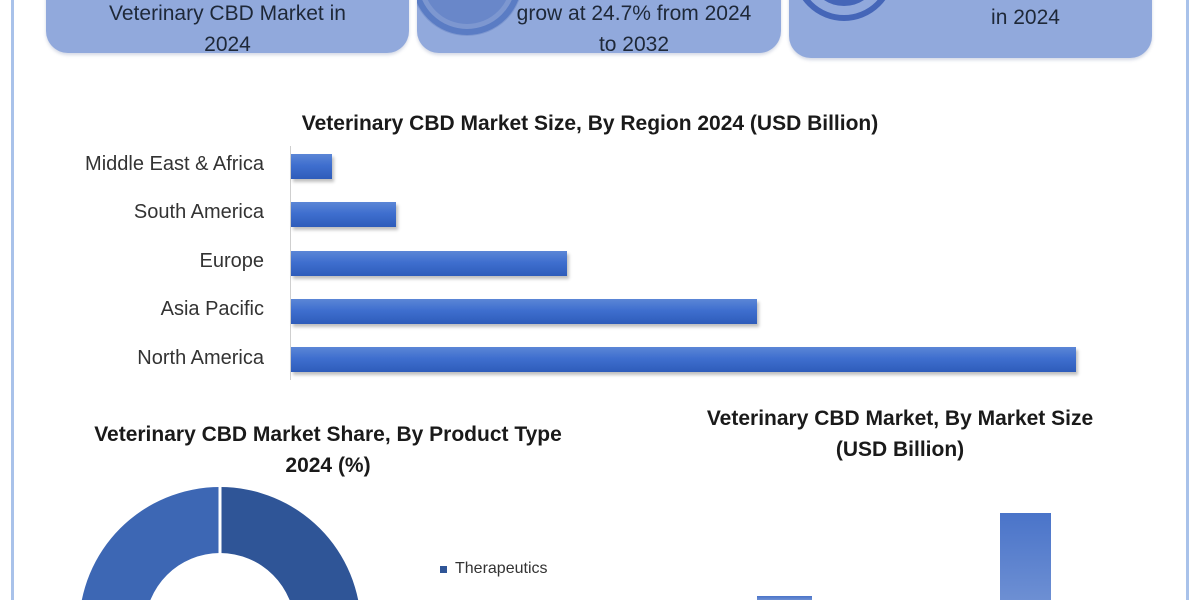 This screenshot has width=1200, height=600. Describe the element at coordinates (232, 261) in the screenshot. I see `region-label-europe: Europe` at that location.